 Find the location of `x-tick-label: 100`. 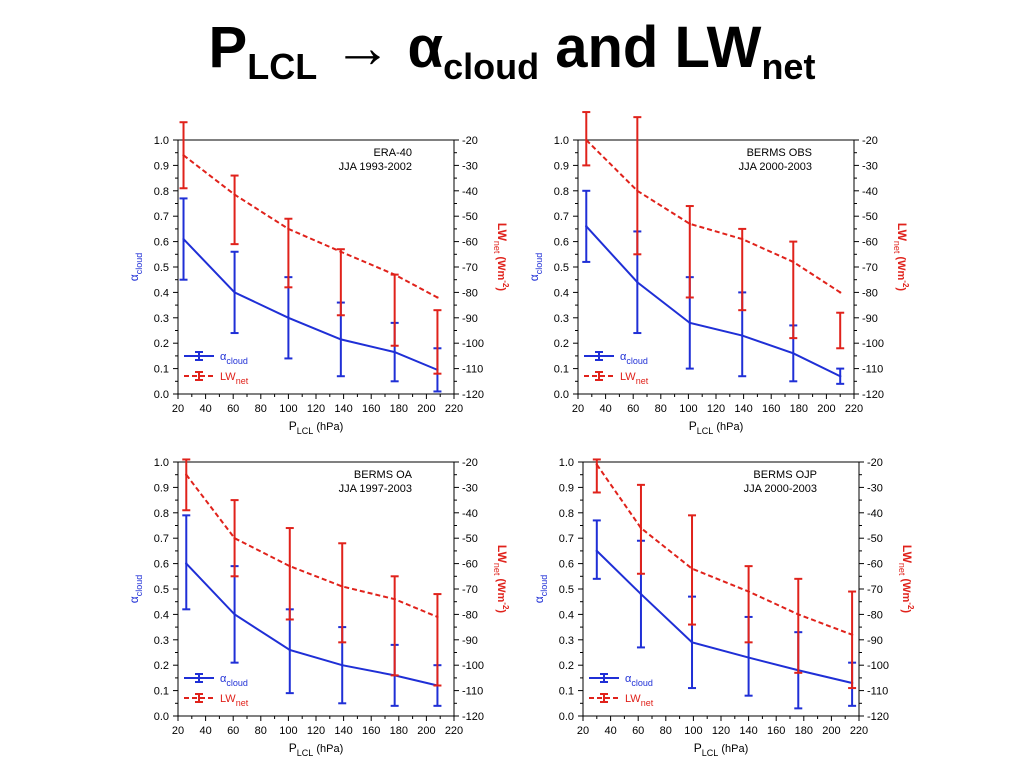

x-tick-label: 100 is located at coordinates (288, 409).